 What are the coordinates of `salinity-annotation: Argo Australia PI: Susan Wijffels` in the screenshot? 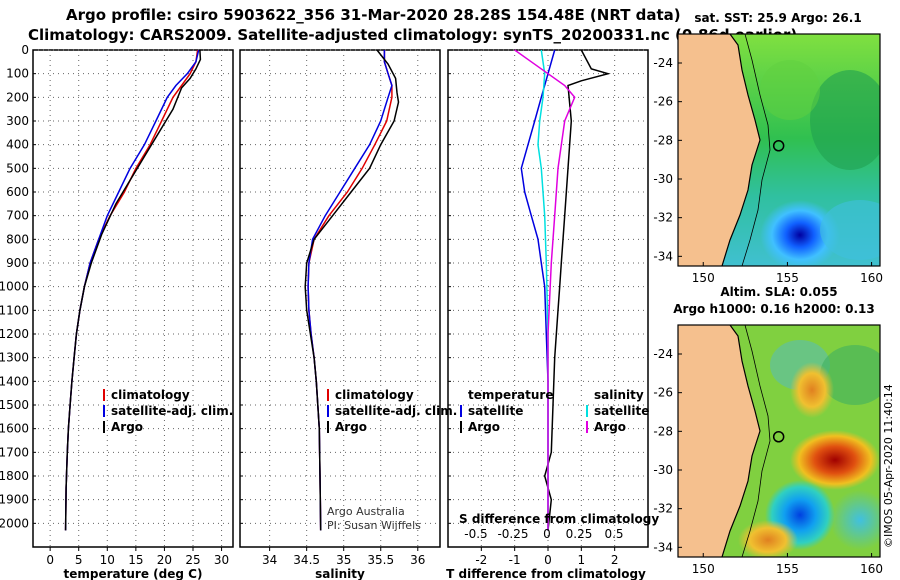 It's located at (374, 518).